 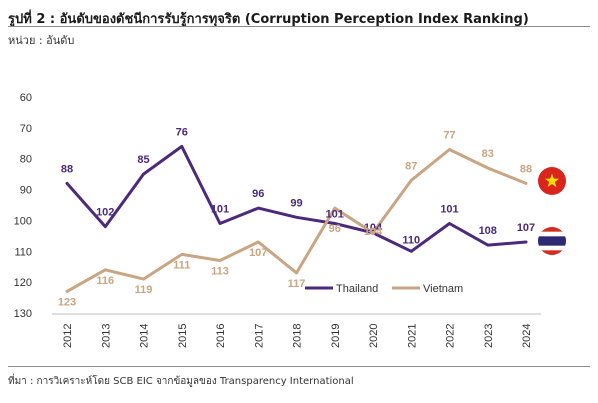 What do you see at coordinates (374, 336) in the screenshot?
I see `x-tick-label: 2020` at bounding box center [374, 336].